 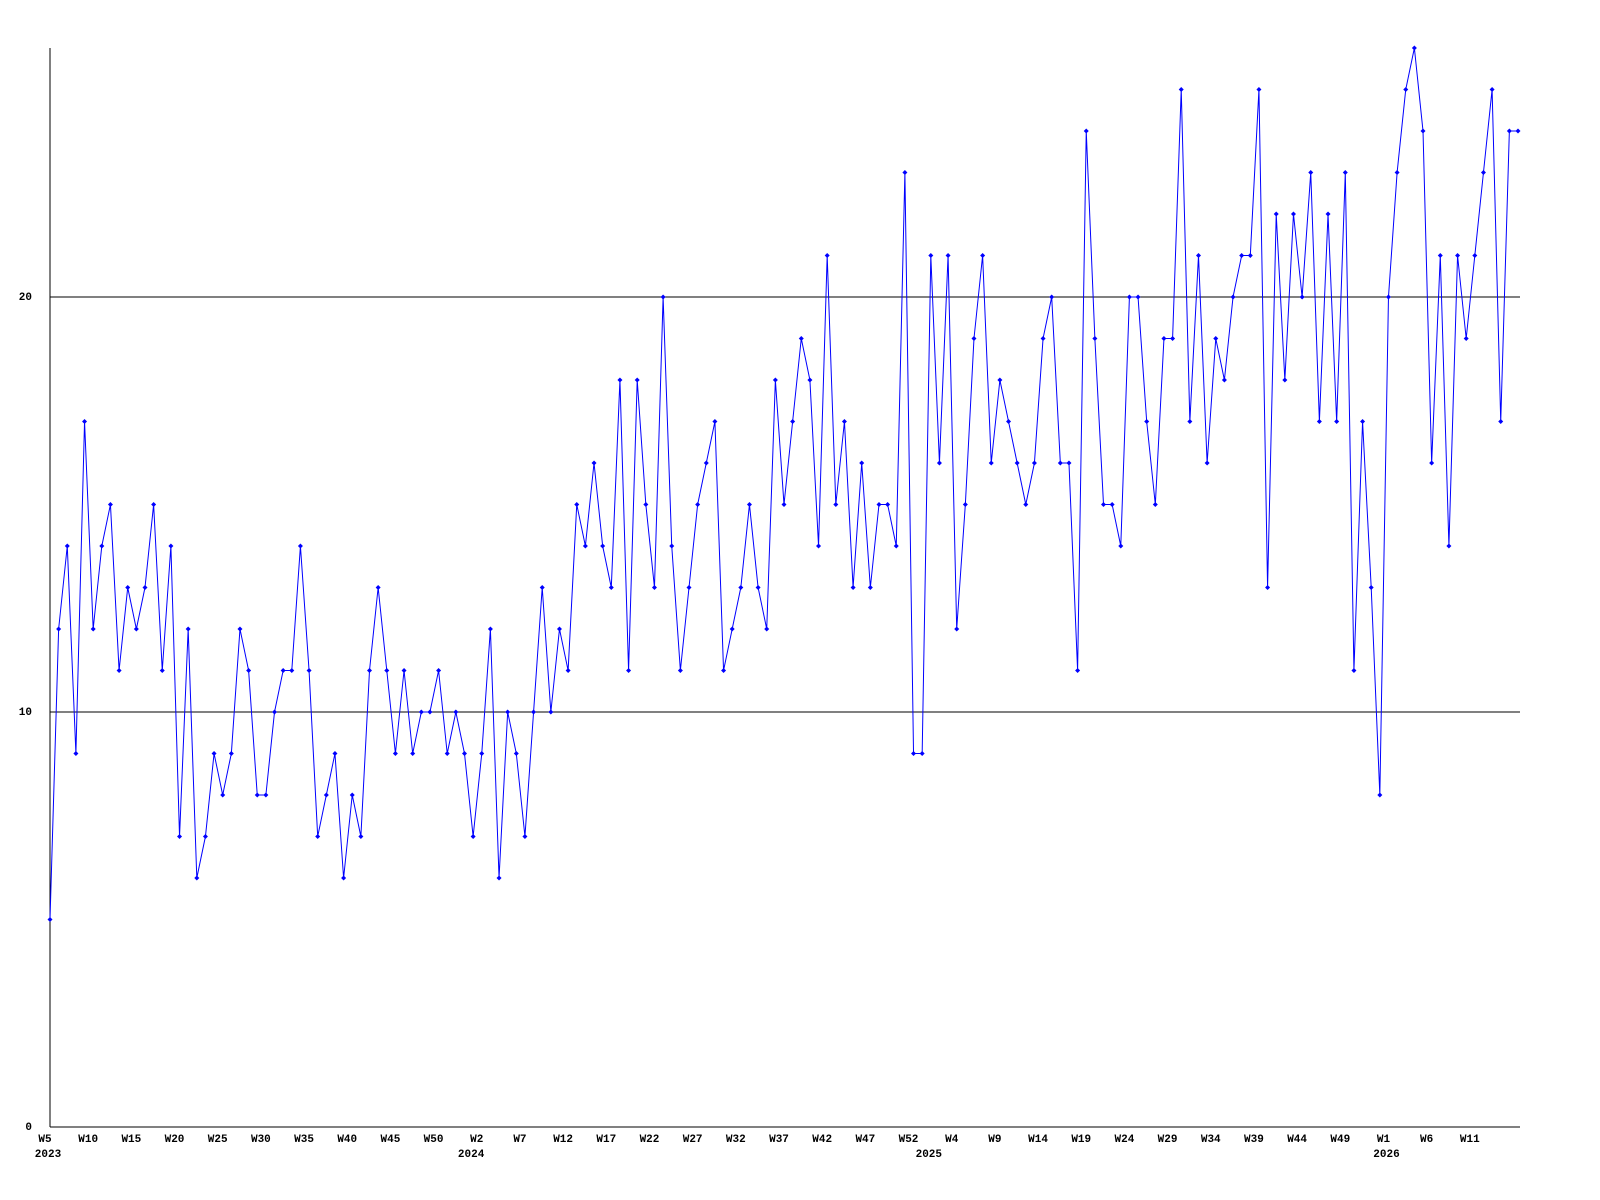 What do you see at coordinates (1168, 1140) in the screenshot?
I see `x-tick-label: W29` at bounding box center [1168, 1140].